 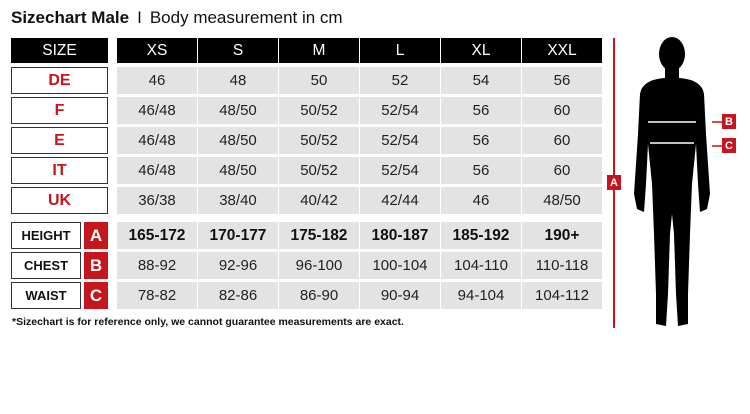 I want to click on body-silhouette-figure, so click(x=678, y=181).